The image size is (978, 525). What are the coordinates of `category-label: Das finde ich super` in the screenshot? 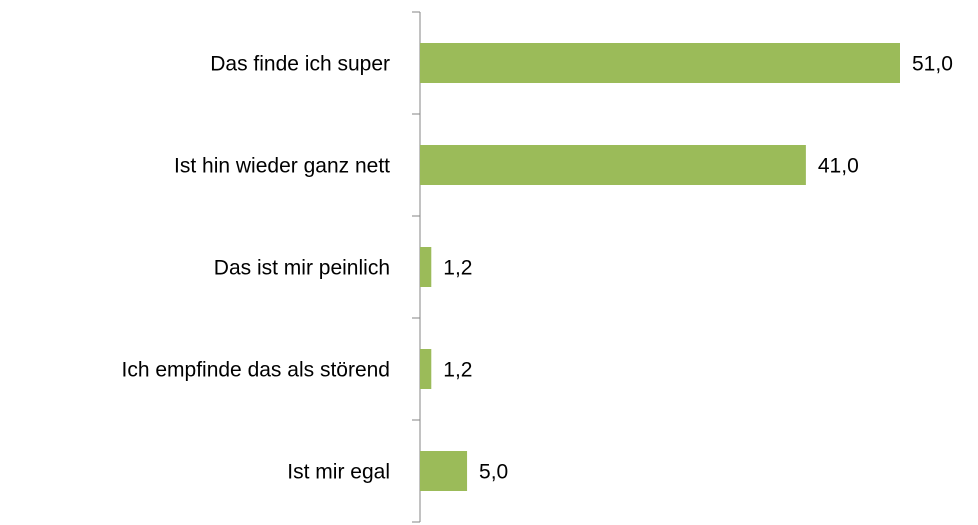 It's located at (300, 64).